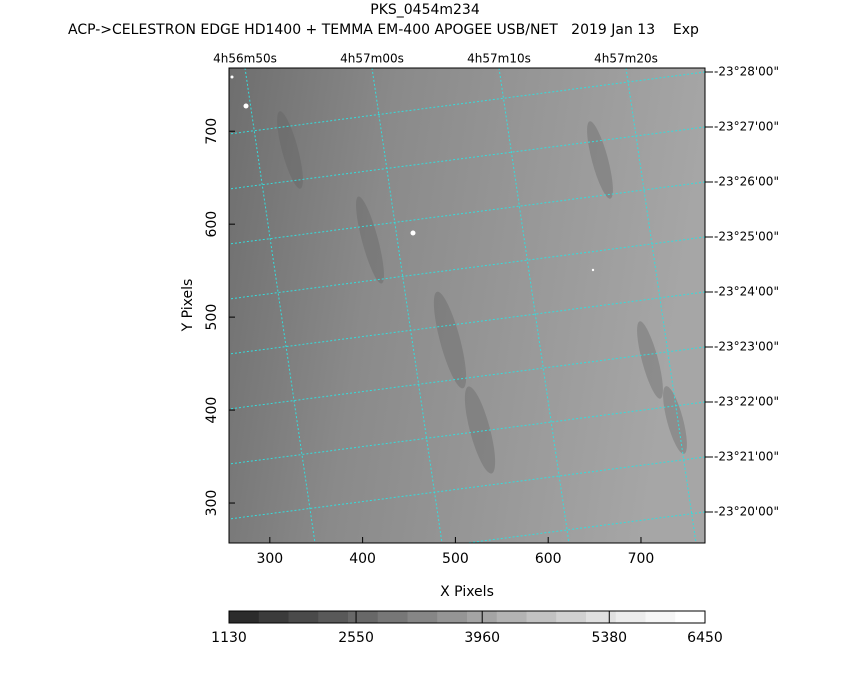 This screenshot has height=680, width=850. I want to click on dec-label: -23°21'00", so click(746, 457).